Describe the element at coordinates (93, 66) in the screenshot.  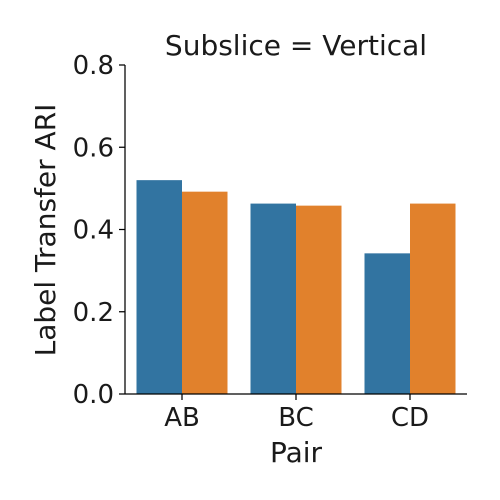
I see `y-tick-label: 0.8` at that location.